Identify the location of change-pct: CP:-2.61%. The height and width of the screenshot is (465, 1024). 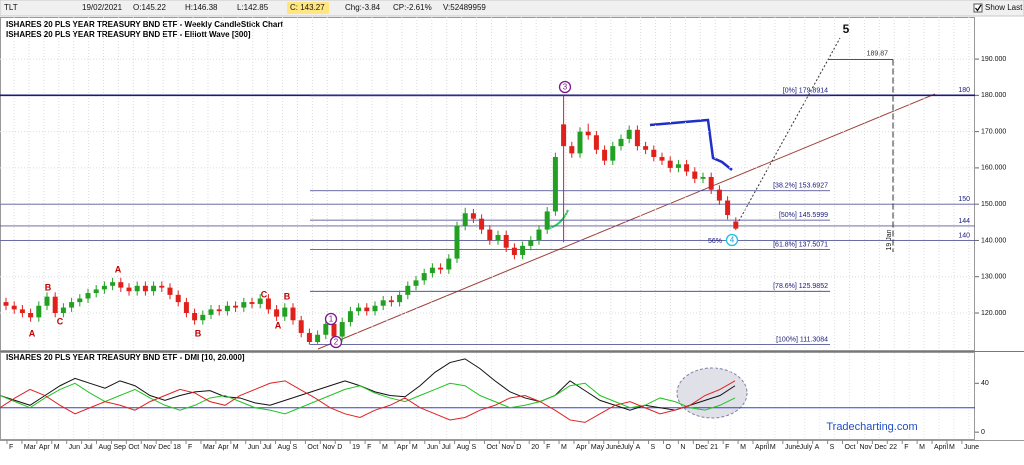
(412, 7).